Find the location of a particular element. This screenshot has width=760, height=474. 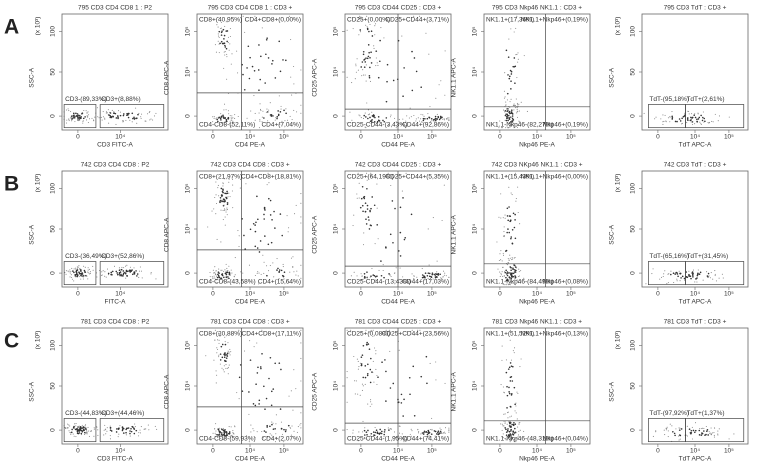

y-tick-label: 100 is located at coordinates (633, 188).